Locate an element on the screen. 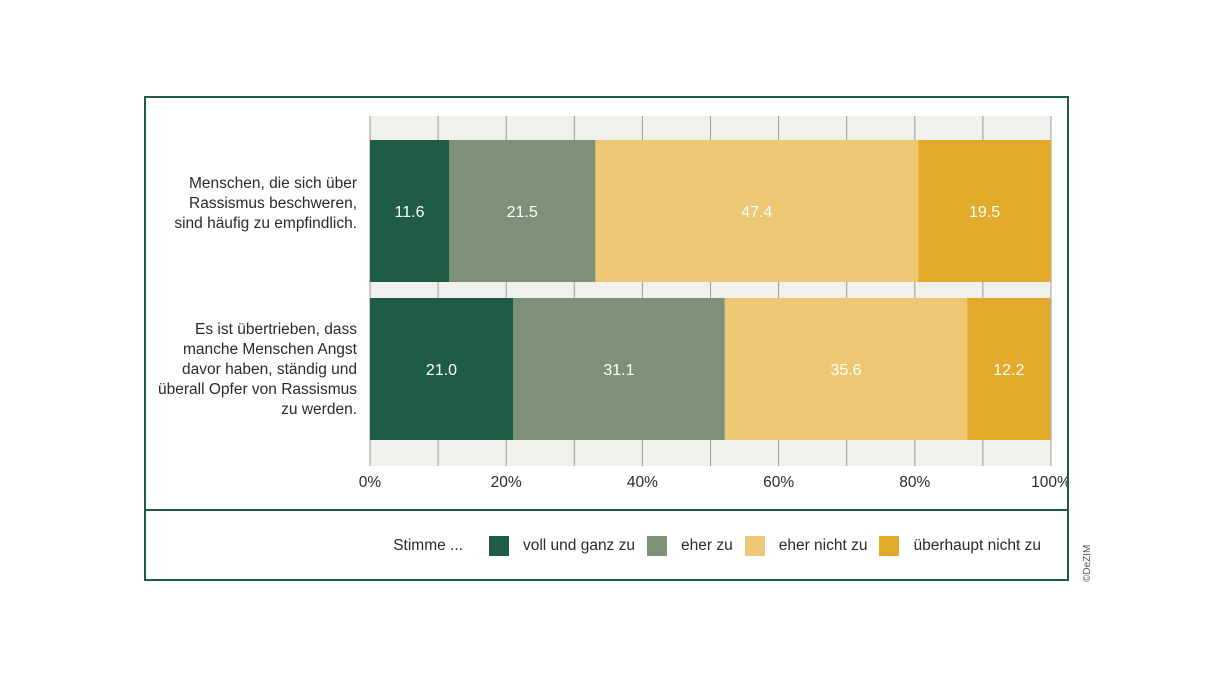 The image size is (1216, 678). legend-label: überhaupt nicht zu is located at coordinates (977, 545).